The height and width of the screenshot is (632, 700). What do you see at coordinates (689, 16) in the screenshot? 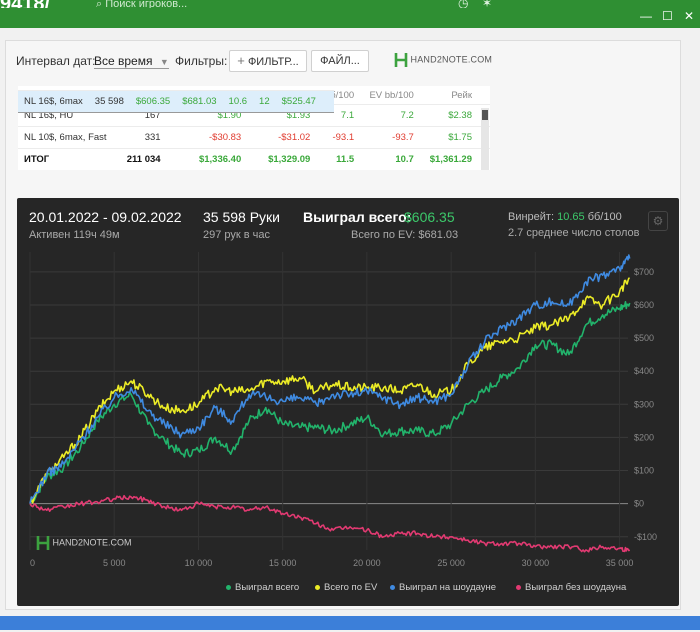
I see `close-button: ✕` at bounding box center [689, 16].